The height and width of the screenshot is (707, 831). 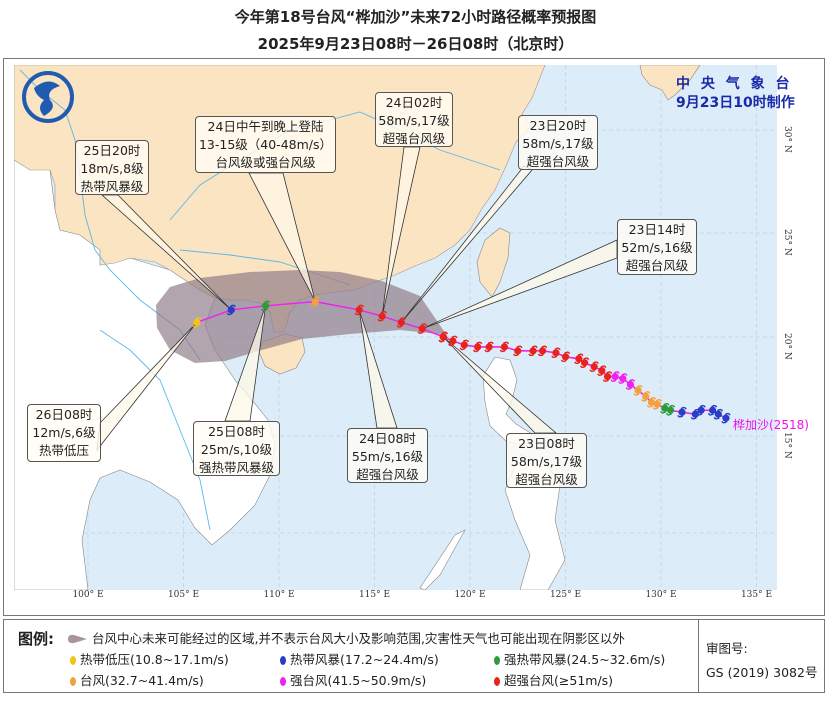 What do you see at coordinates (553, 679) in the screenshot?
I see `legend-superty: 超强台风(≥51m/s)` at bounding box center [553, 679].